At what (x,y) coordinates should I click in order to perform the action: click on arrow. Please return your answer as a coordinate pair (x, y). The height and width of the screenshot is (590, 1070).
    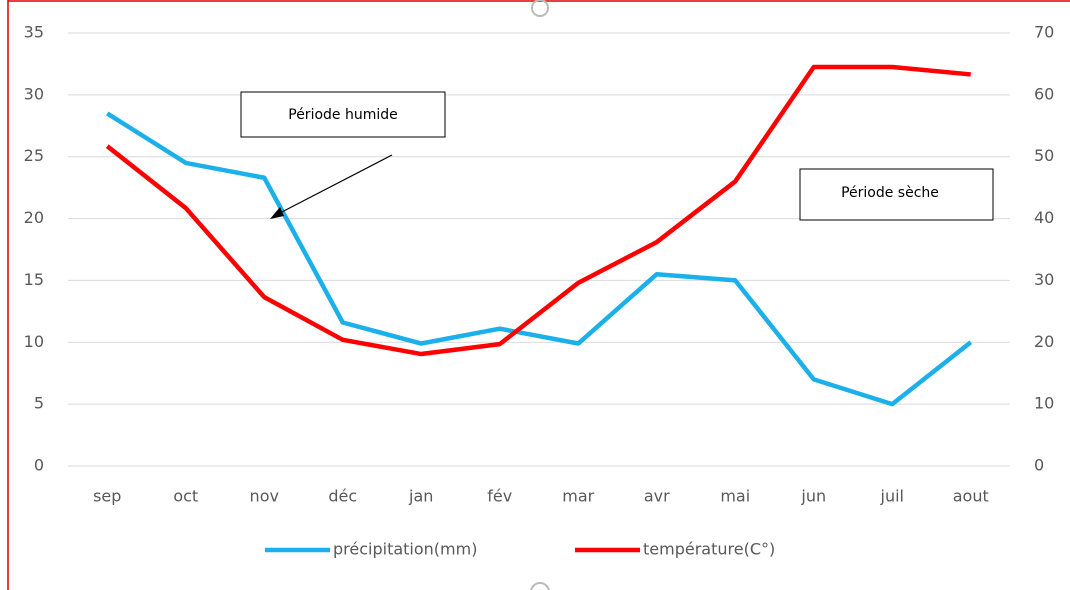
    Looking at the image, I should click on (335, 184).